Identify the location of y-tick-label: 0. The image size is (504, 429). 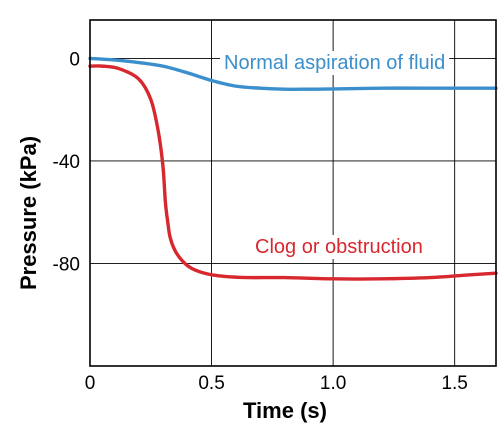
(74, 59).